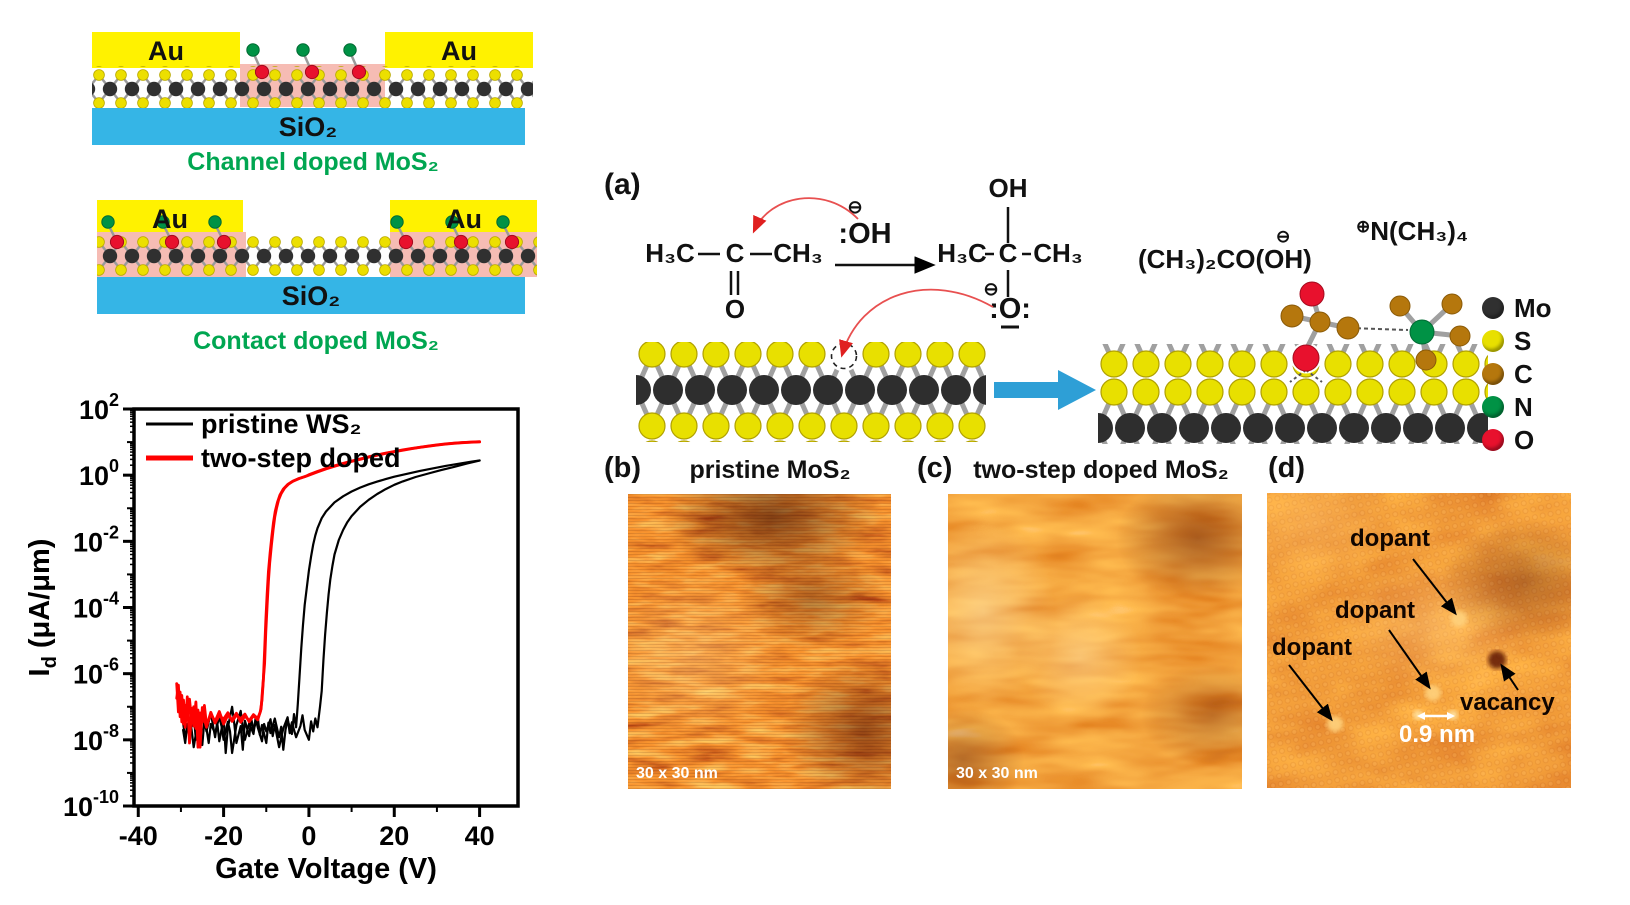 This screenshot has height=905, width=1630. Describe the element at coordinates (1517, 440) in the screenshot. I see `atom-legend-row-o: O` at that location.